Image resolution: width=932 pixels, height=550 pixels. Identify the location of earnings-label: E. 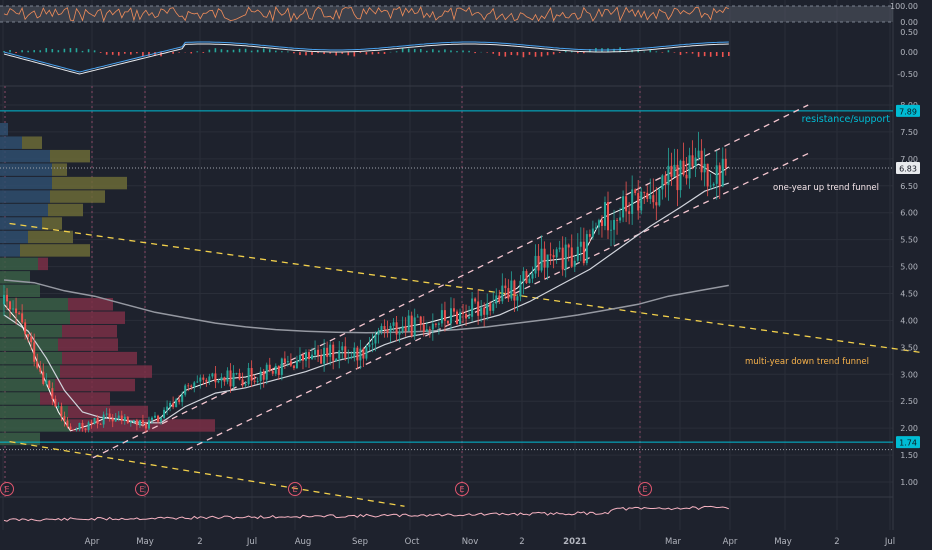
(6, 489).